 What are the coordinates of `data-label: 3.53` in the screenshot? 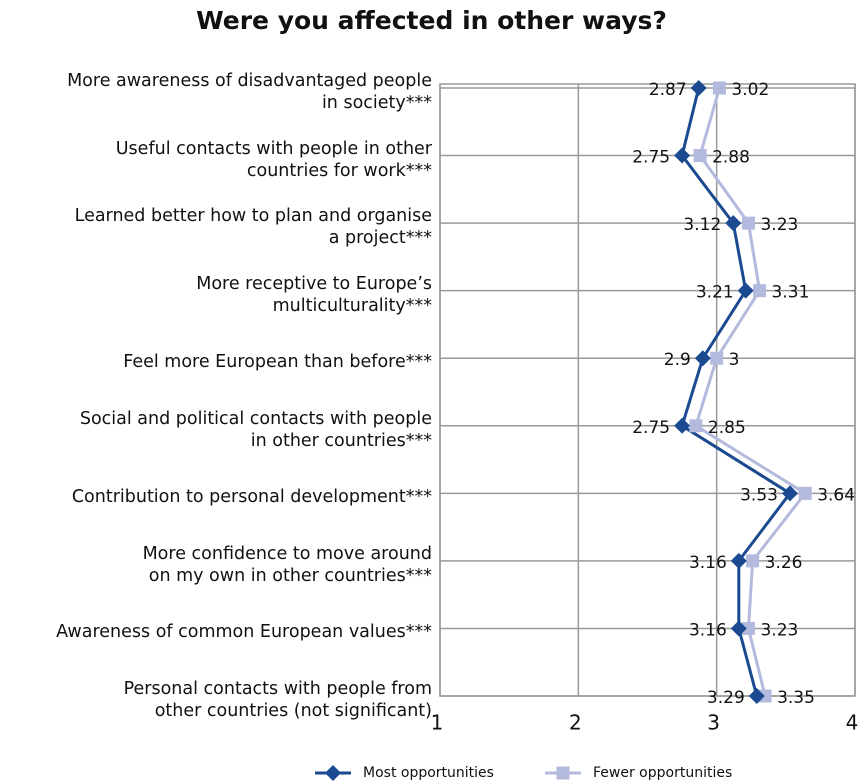 It's located at (759, 495).